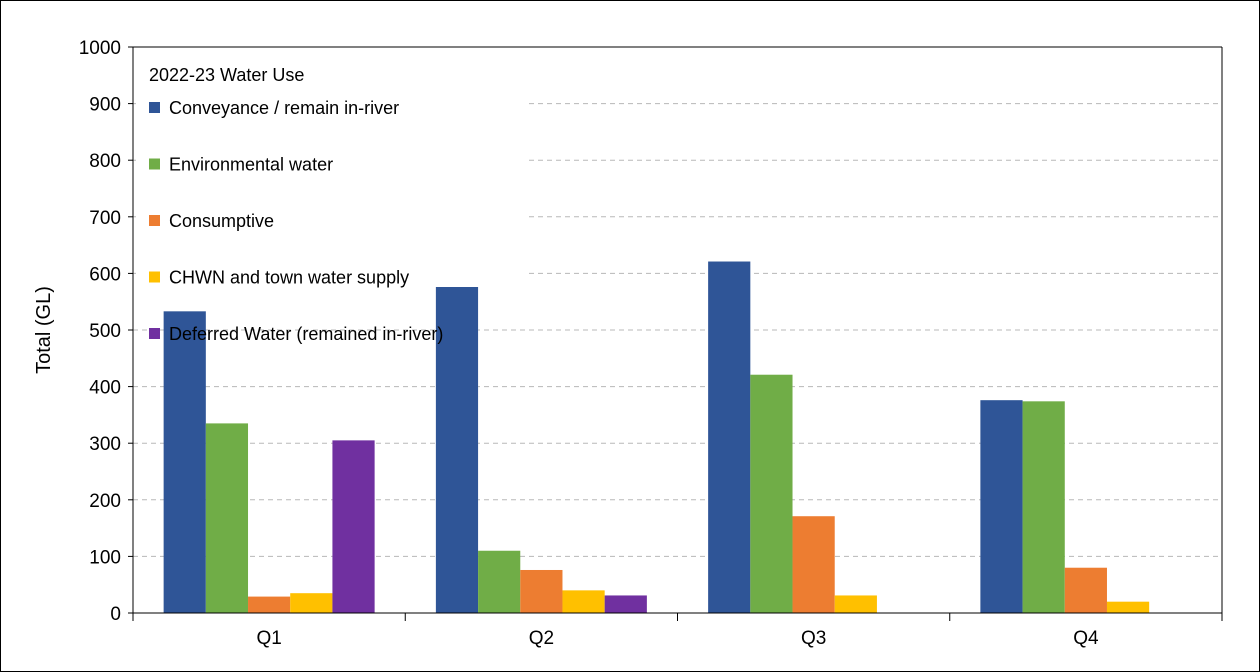 This screenshot has width=1260, height=672. Describe the element at coordinates (115, 614) in the screenshot. I see `y-tick-label: 0` at that location.